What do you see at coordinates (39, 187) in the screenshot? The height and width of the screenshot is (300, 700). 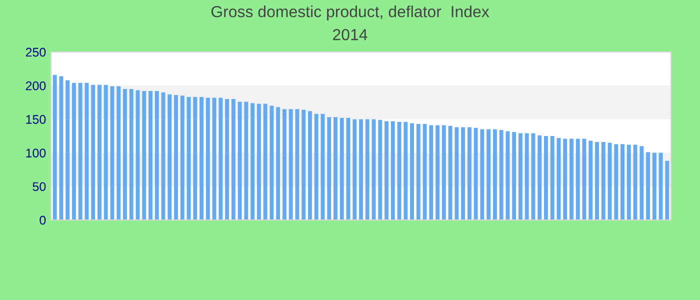 I see `y-tick-label: 50` at bounding box center [39, 187].